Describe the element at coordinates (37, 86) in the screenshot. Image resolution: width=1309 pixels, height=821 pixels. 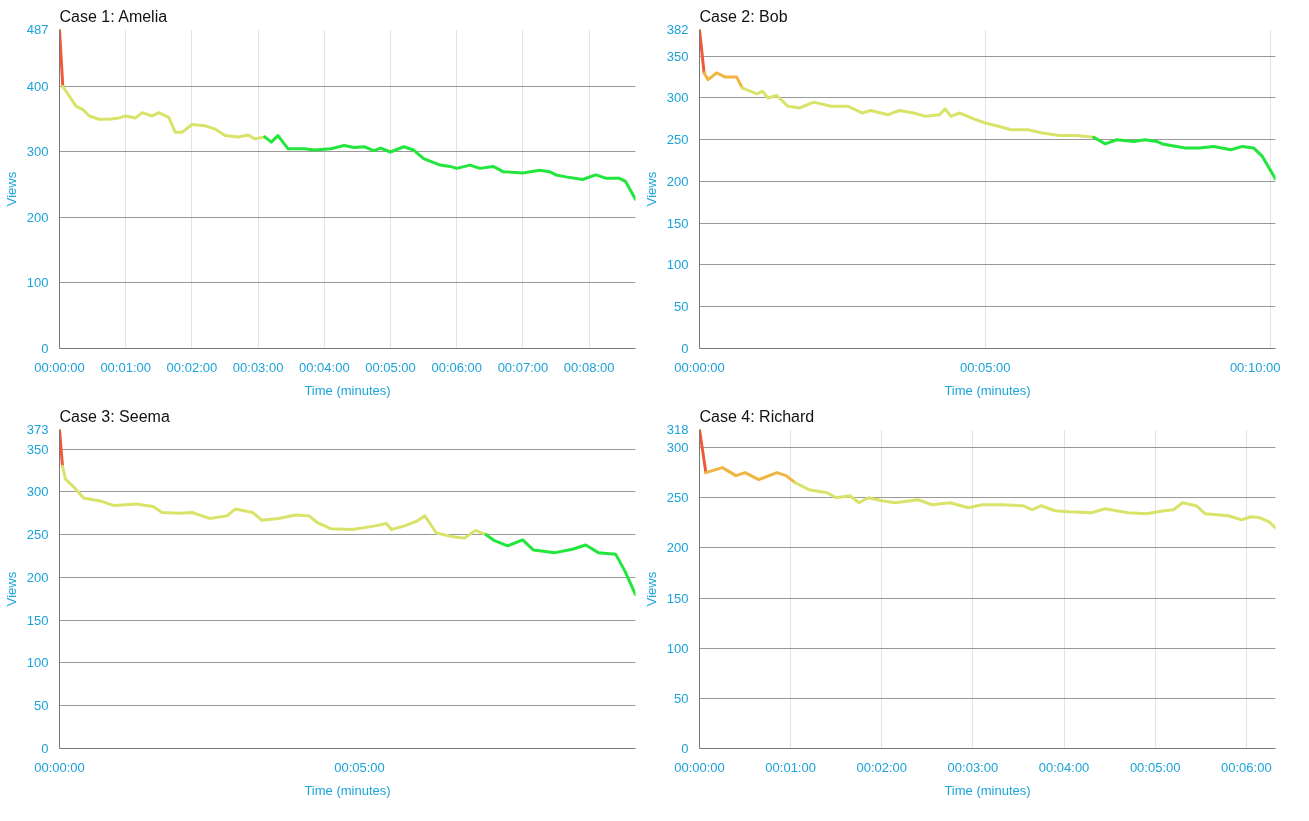
I see `y-tick-label: 400` at that location.